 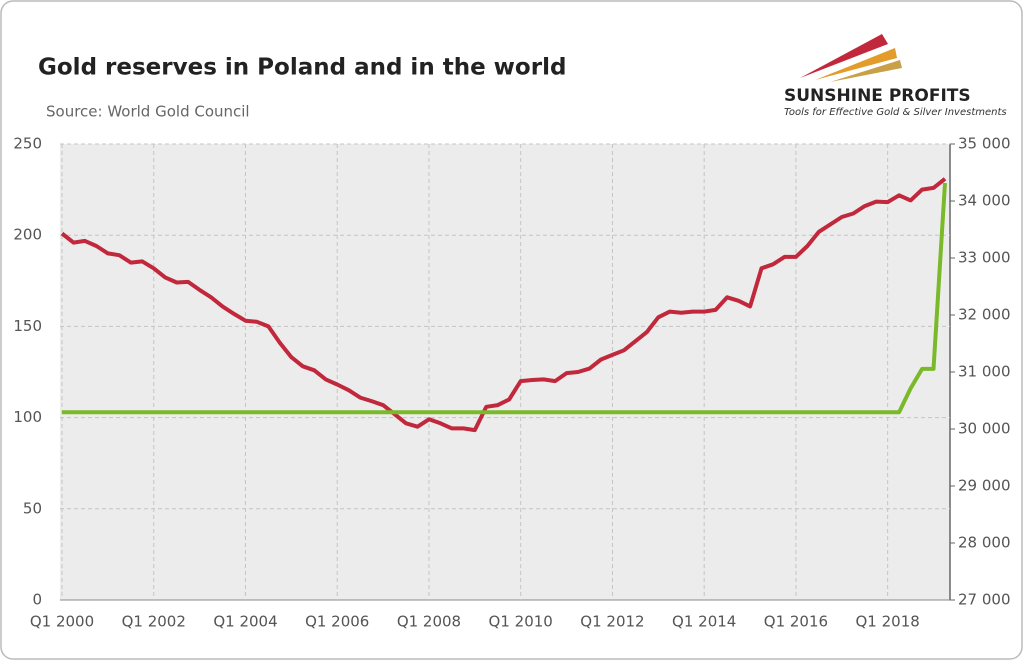 I want to click on y-tick-label: 100, so click(x=27, y=417).